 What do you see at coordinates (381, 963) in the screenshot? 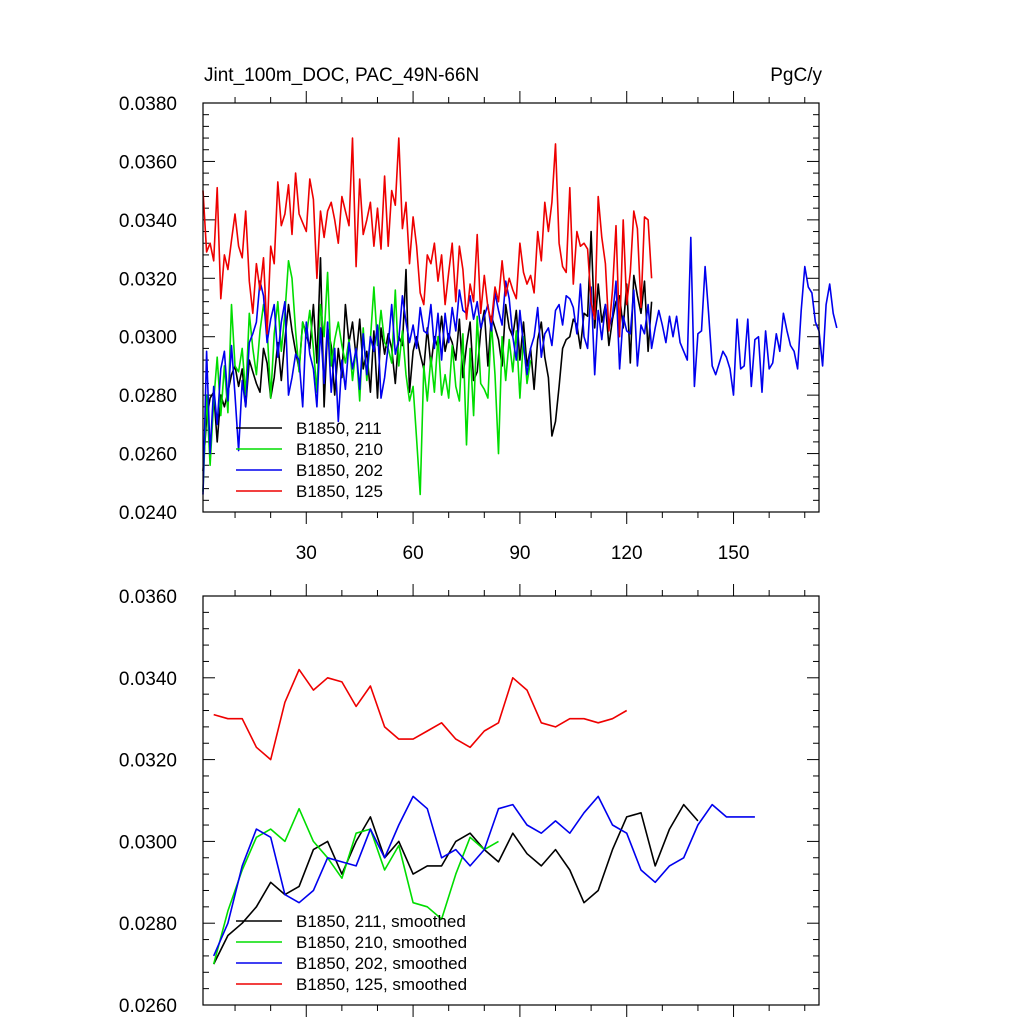
I see `legend-label: B1850, 202, smoothed` at bounding box center [381, 963].